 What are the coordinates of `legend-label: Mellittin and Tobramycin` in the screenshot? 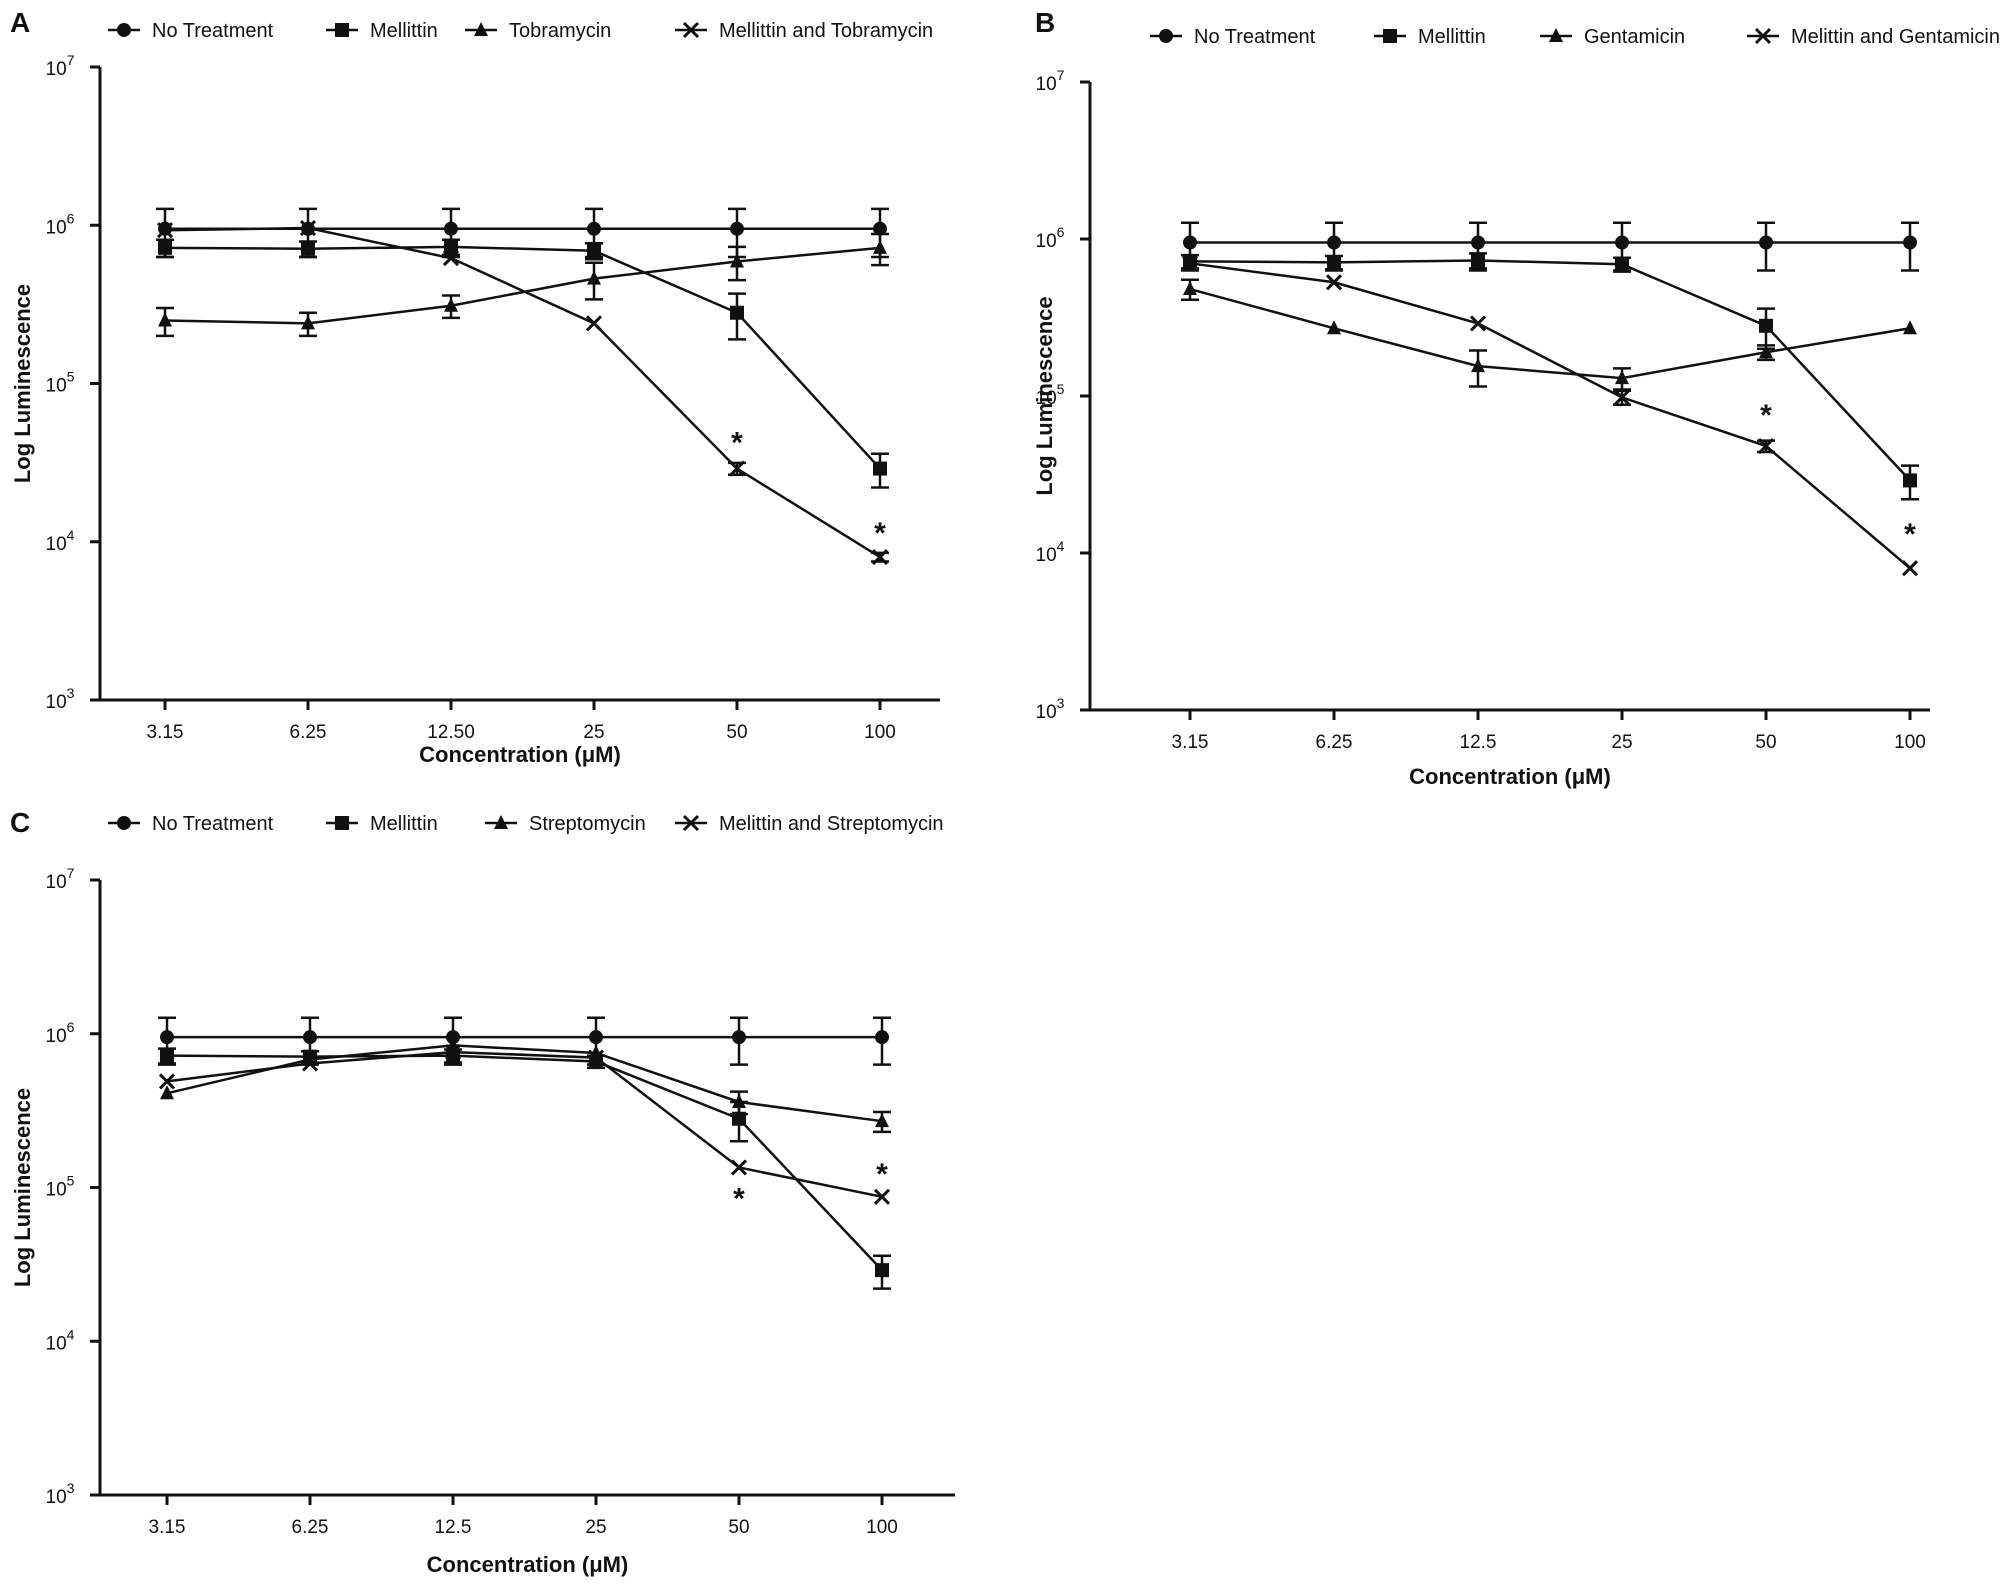 It's located at (826, 31).